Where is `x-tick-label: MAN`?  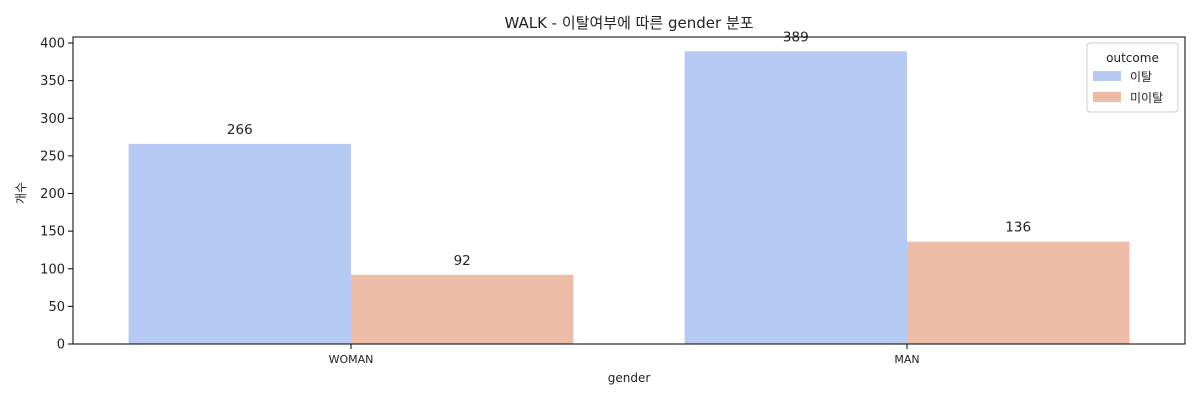 x-tick-label: MAN is located at coordinates (906, 359).